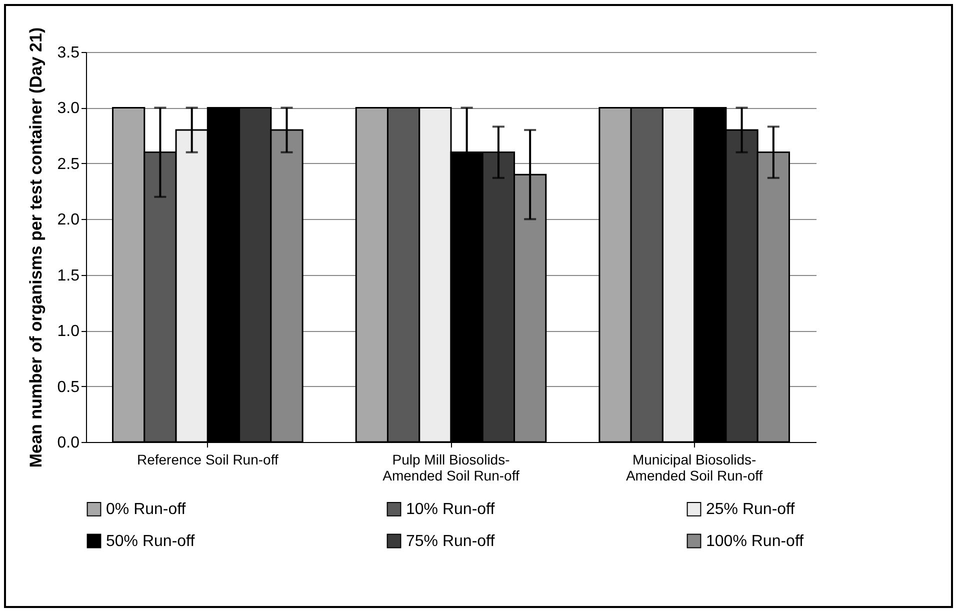  Describe the element at coordinates (68, 443) in the screenshot. I see `y-tick-label: 0.0` at that location.